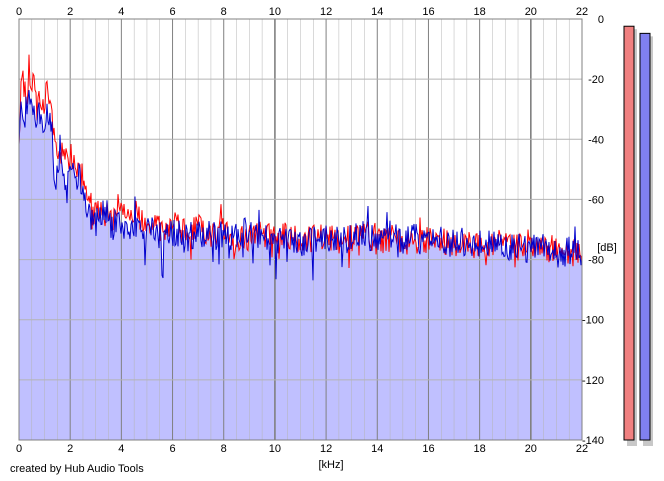 The width and height of the screenshot is (664, 481). Describe the element at coordinates (172, 12) in the screenshot. I see `x-tick-label-top: 6` at that location.